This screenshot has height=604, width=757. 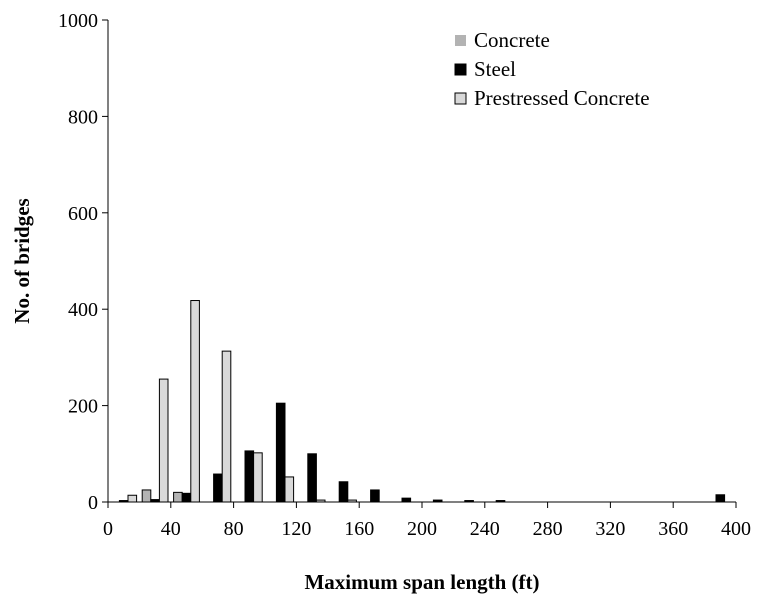 I want to click on x-tick-label: 240, so click(x=485, y=529).